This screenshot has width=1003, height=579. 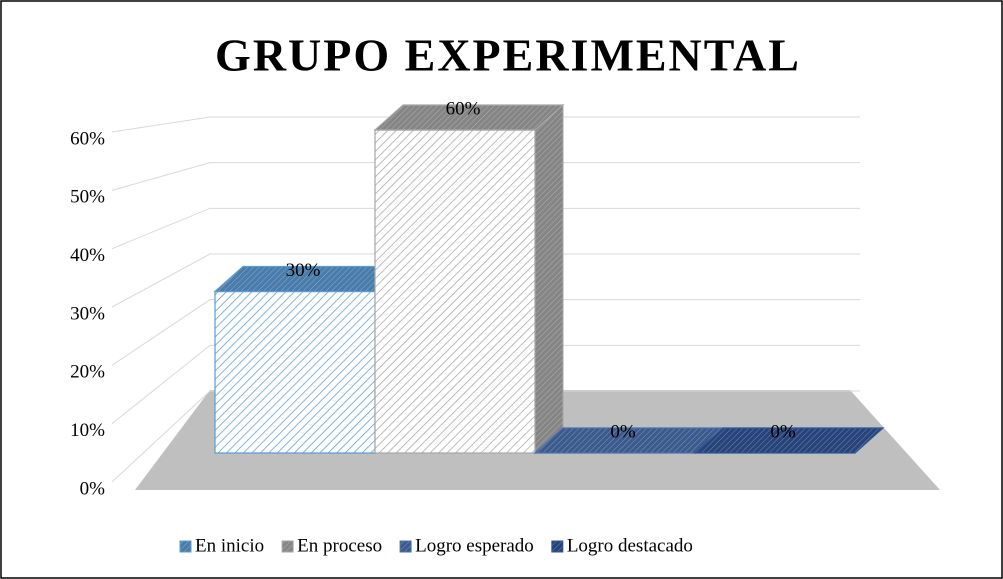 I want to click on y-tick-label: 40%, so click(x=87, y=255).